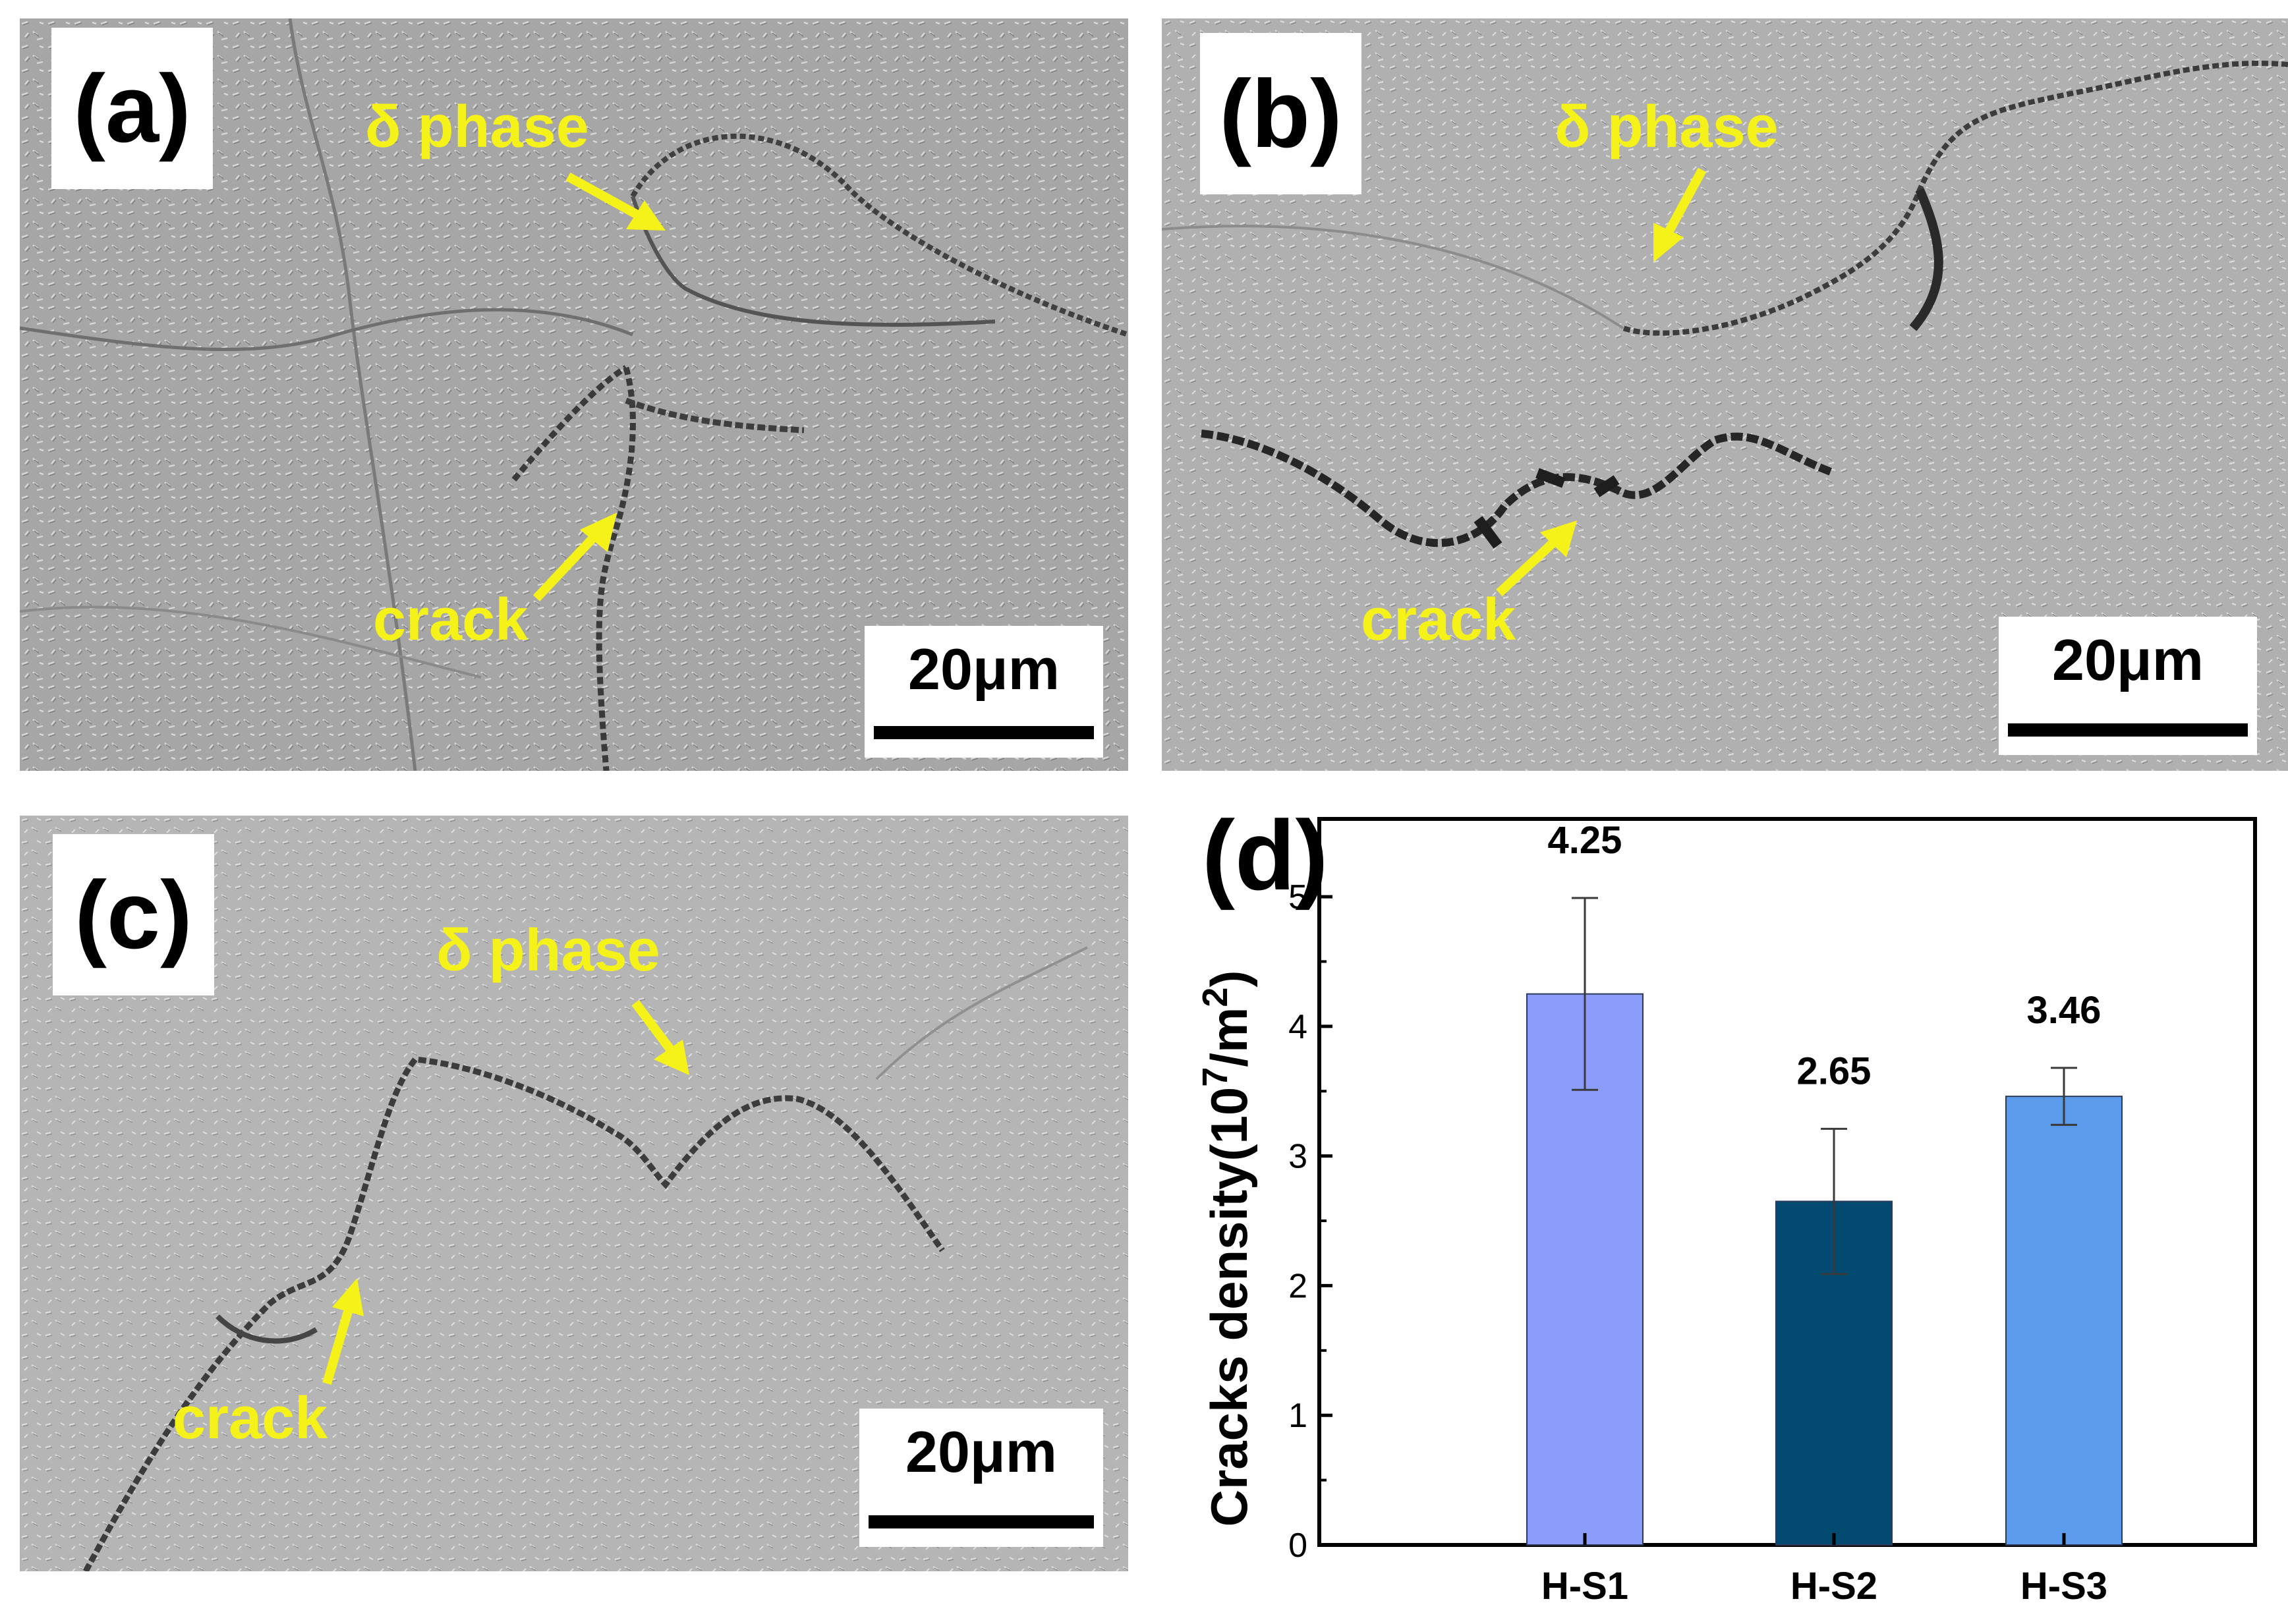  What do you see at coordinates (615, 201) in the screenshot?
I see `phase-arrow-a` at bounding box center [615, 201].